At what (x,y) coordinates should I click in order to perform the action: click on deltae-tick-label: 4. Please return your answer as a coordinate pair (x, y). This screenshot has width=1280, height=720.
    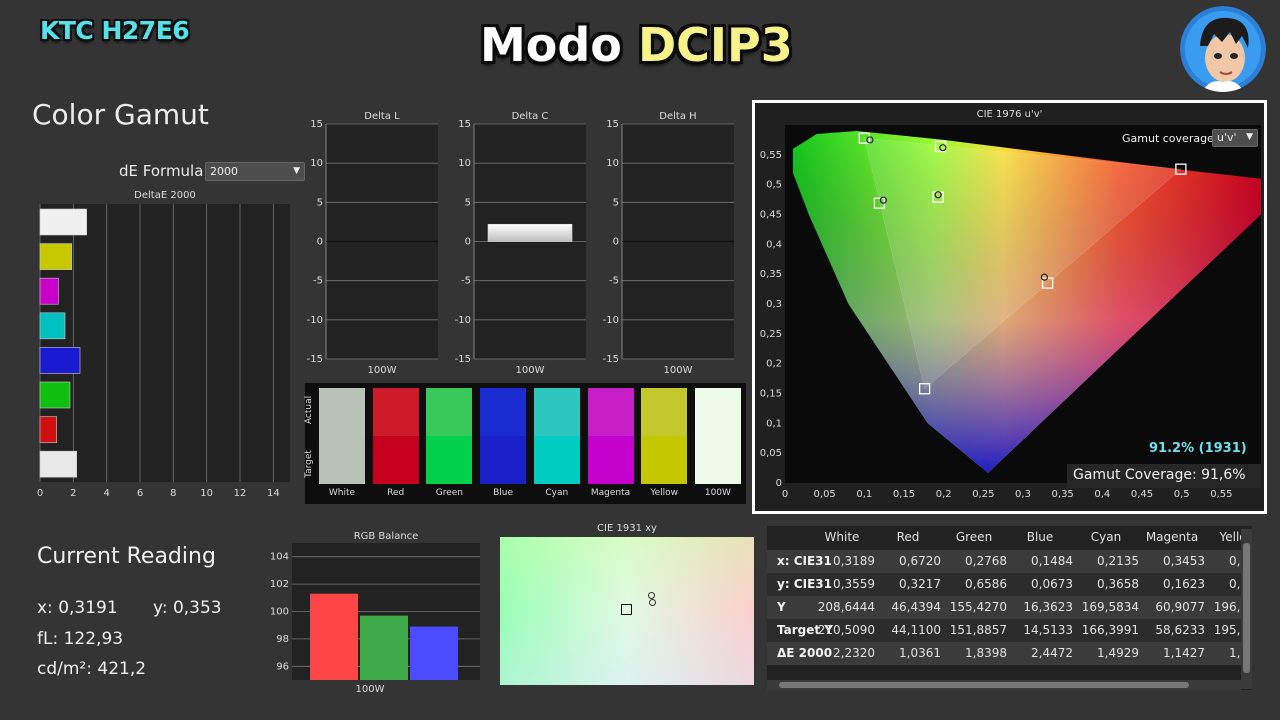
    Looking at the image, I should click on (106, 493).